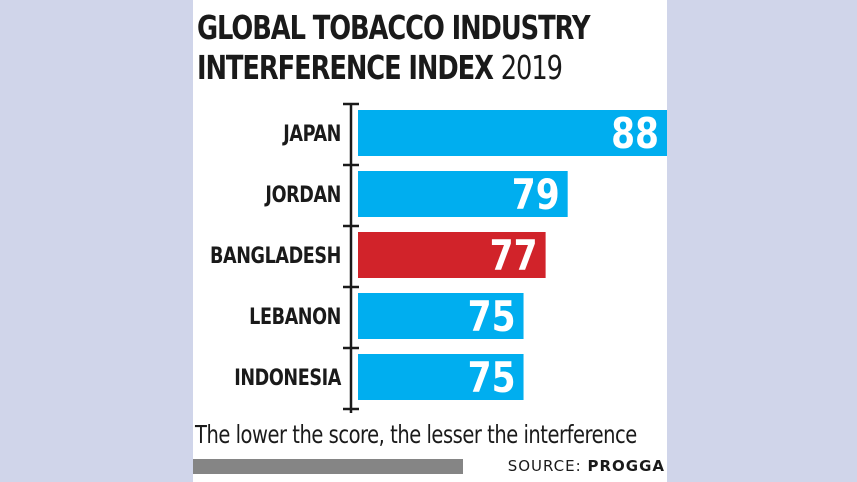  I want to click on title-line-2: INTERFERENCE INDEX 2019, so click(380, 67).